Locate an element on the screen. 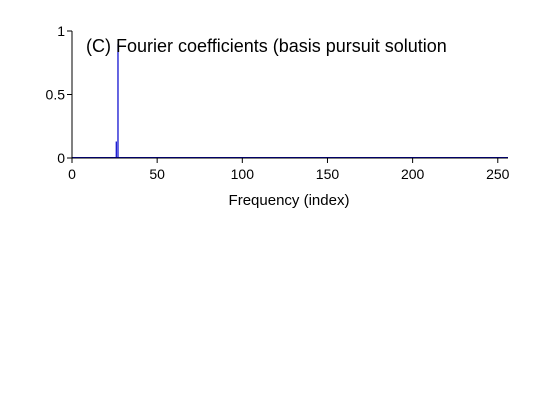  y-tick-label: 1 is located at coordinates (61, 31).